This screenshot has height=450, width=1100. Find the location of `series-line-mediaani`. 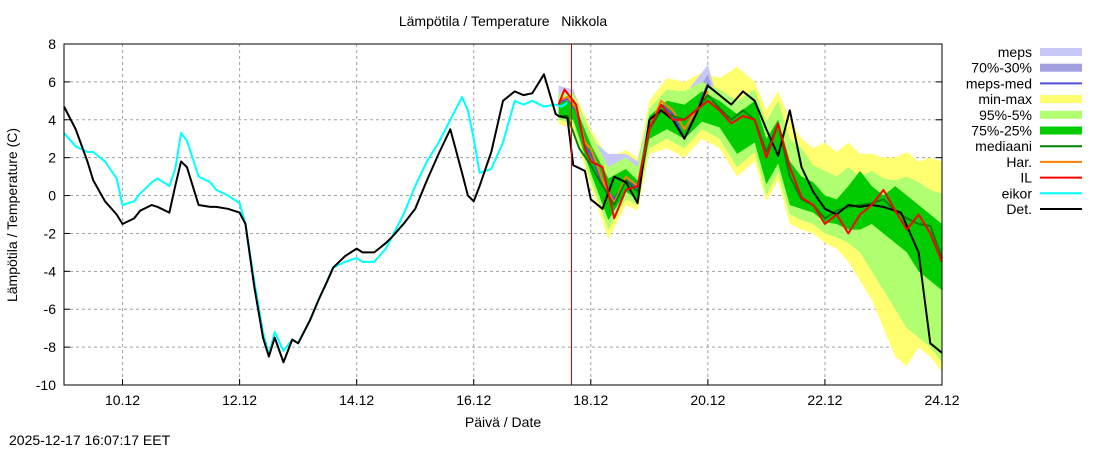

series-line-mediaani is located at coordinates (750, 176).